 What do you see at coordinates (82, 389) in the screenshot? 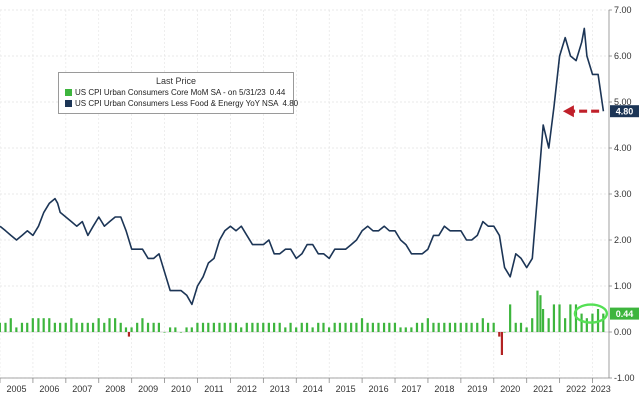
I see `x-tick-label: 2007` at bounding box center [82, 389].